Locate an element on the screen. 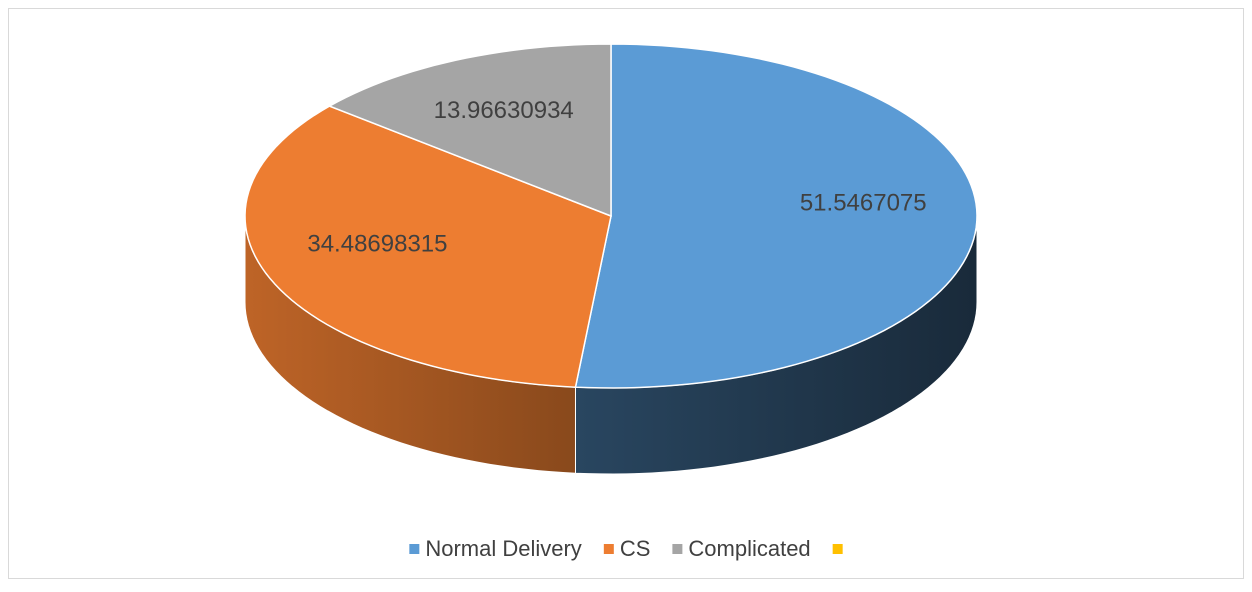 The image size is (1252, 592). legend-item: Normal Delivery is located at coordinates (495, 548).